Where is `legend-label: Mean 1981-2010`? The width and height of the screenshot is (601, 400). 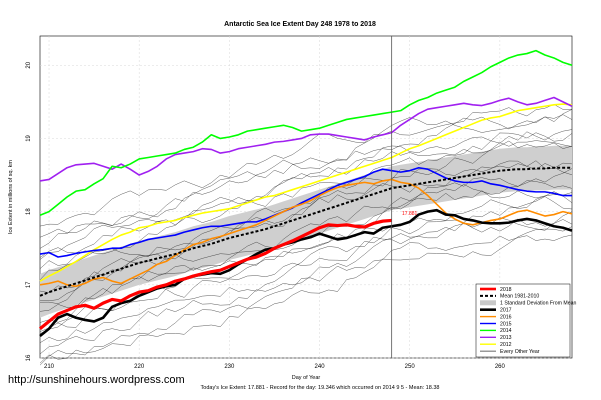
legend-label: Mean 1981-2010 is located at coordinates (519, 297).